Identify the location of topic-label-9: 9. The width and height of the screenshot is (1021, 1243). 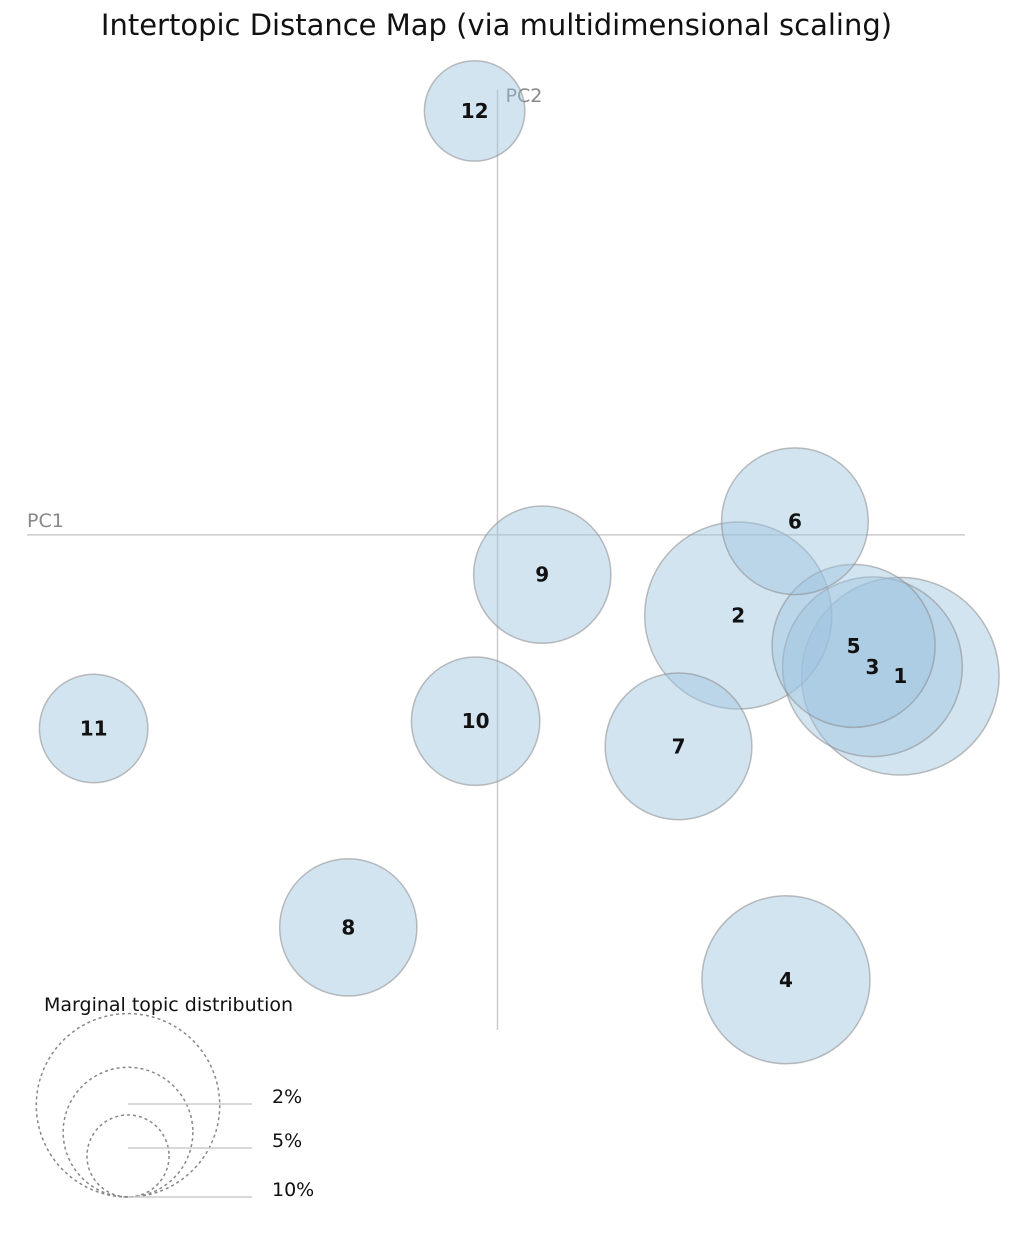
(542, 575).